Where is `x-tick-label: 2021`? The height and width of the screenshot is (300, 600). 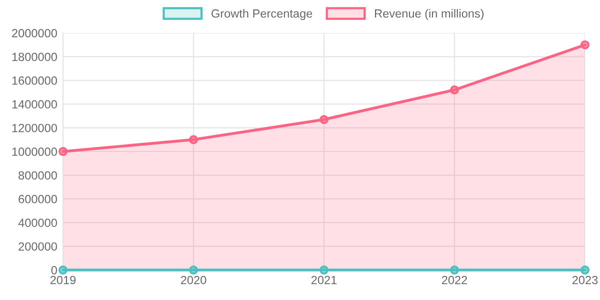 x-tick-label: 2021 is located at coordinates (324, 280).